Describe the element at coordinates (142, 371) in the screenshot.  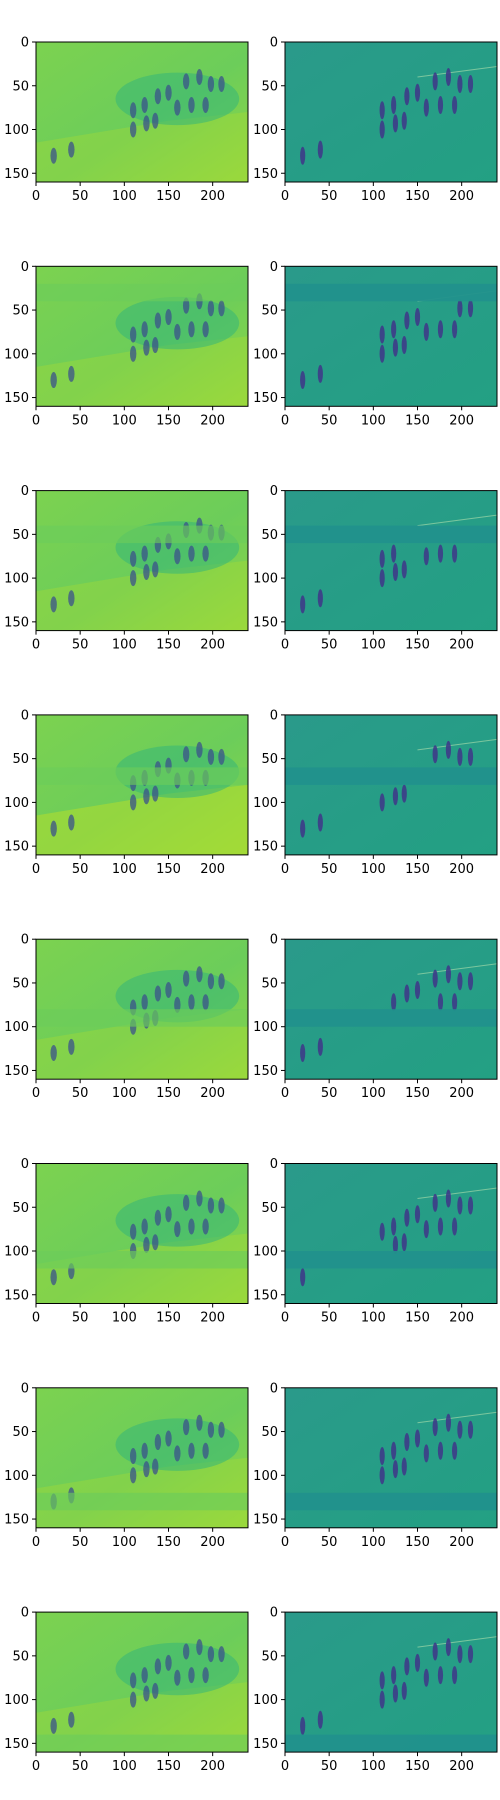
I see `field-region` at that location.